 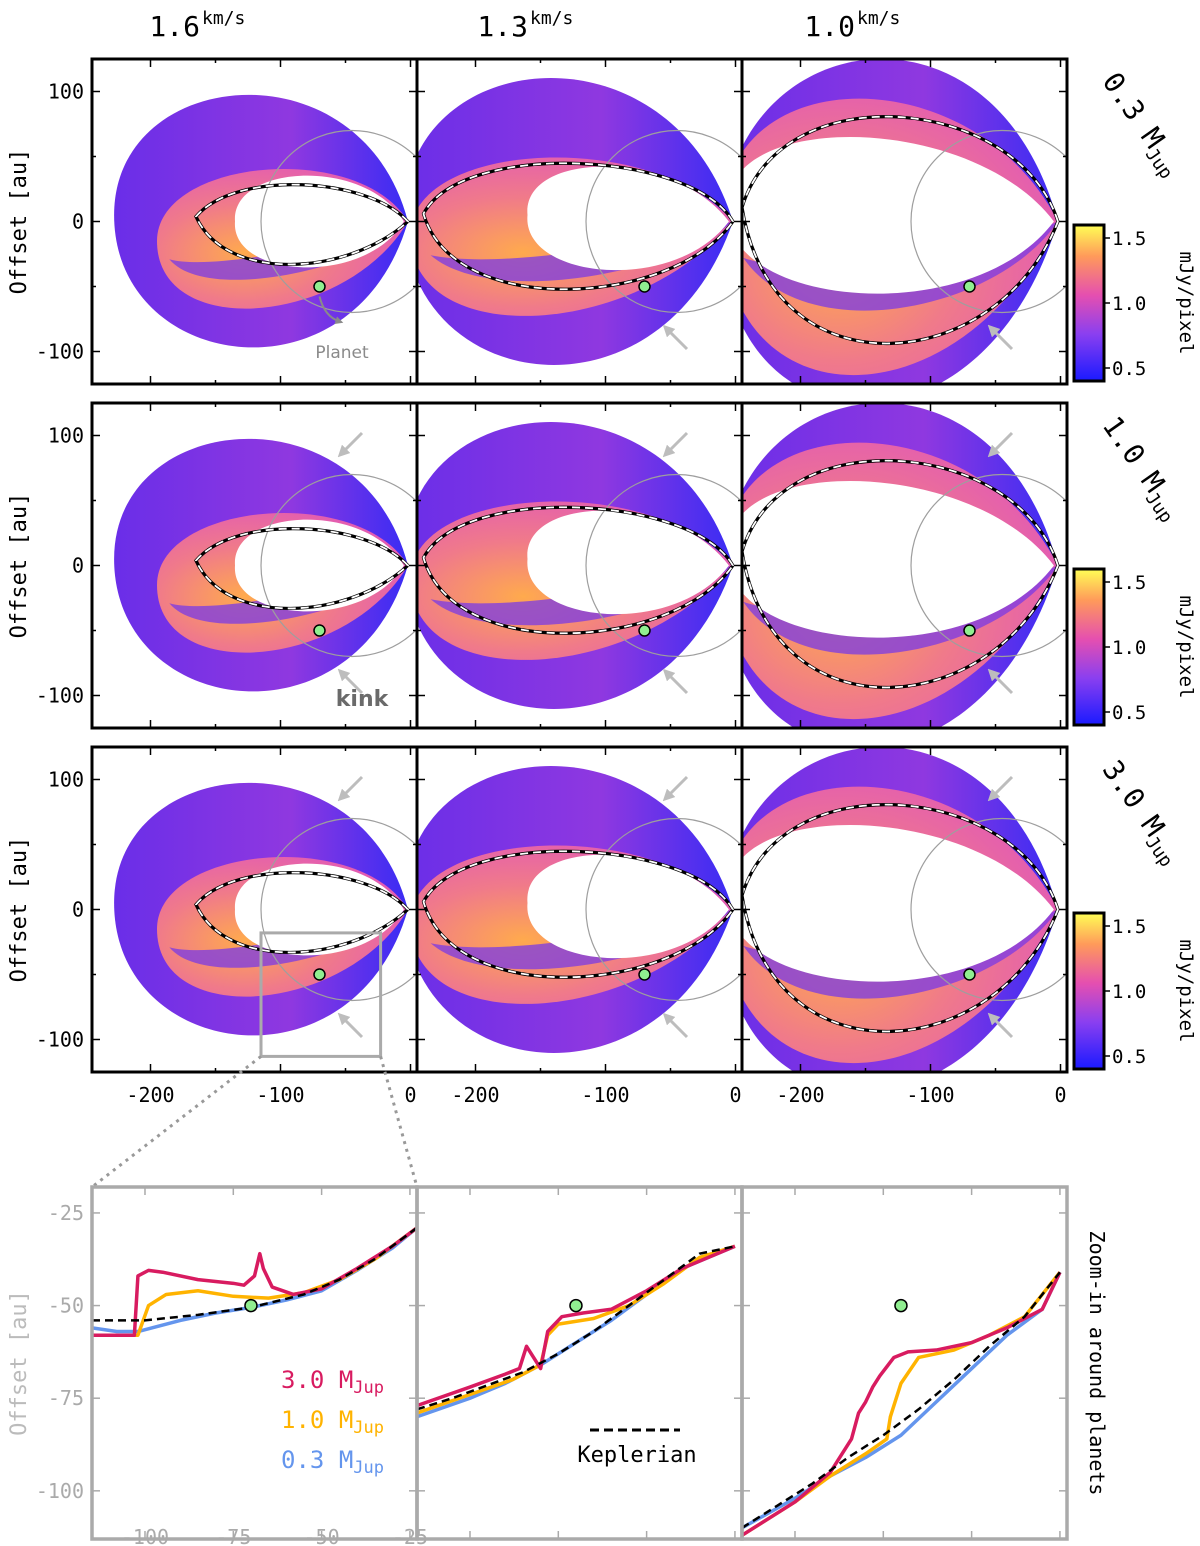 I want to click on zoom-y-tick-label: -50, so click(x=66, y=1306).